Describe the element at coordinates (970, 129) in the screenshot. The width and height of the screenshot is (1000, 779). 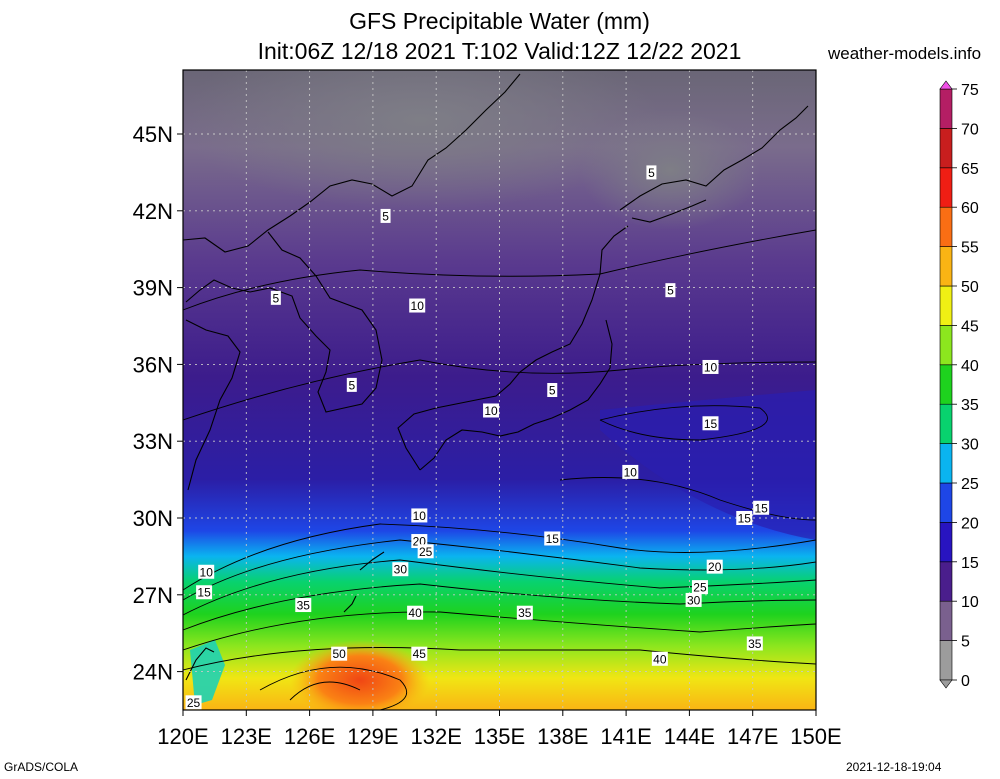
I see `colorbar-label: 70` at that location.